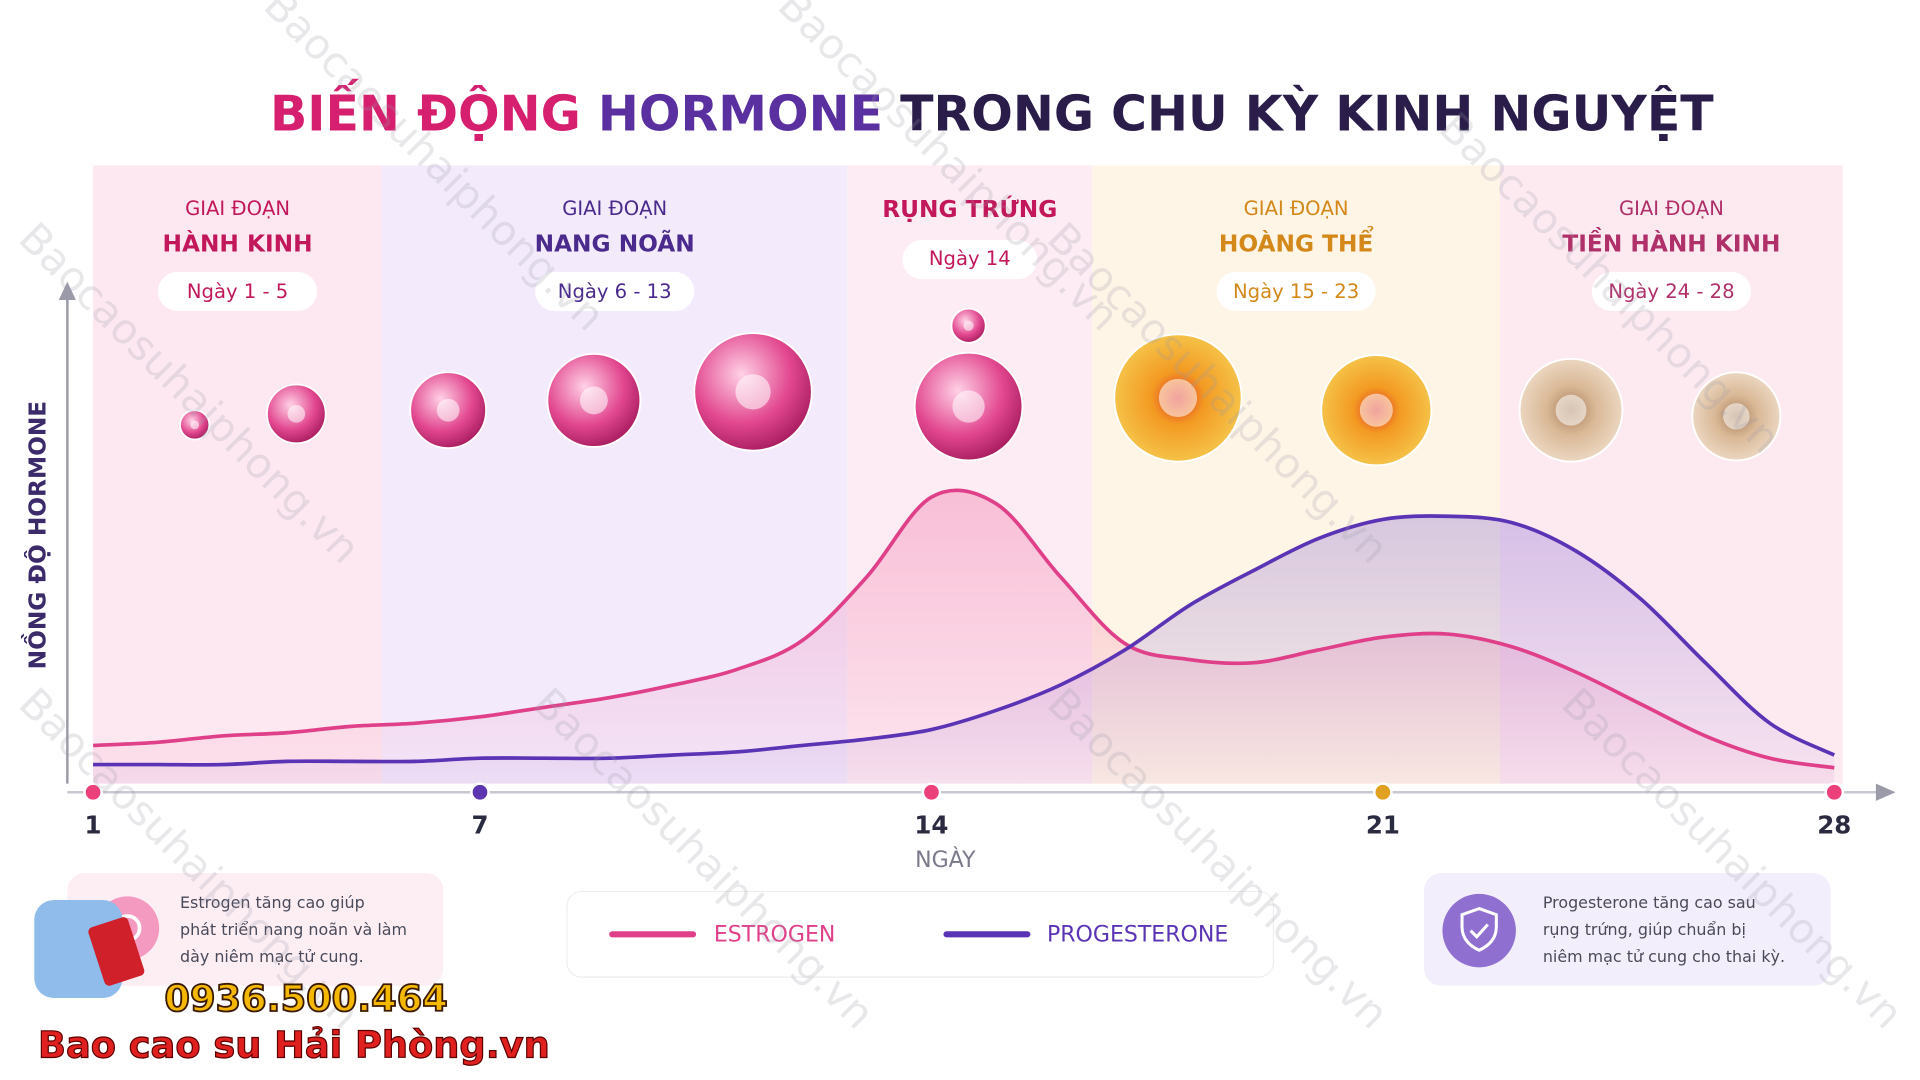 The width and height of the screenshot is (1920, 1080). I want to click on phase-label: HÀNH KINH, so click(238, 243).